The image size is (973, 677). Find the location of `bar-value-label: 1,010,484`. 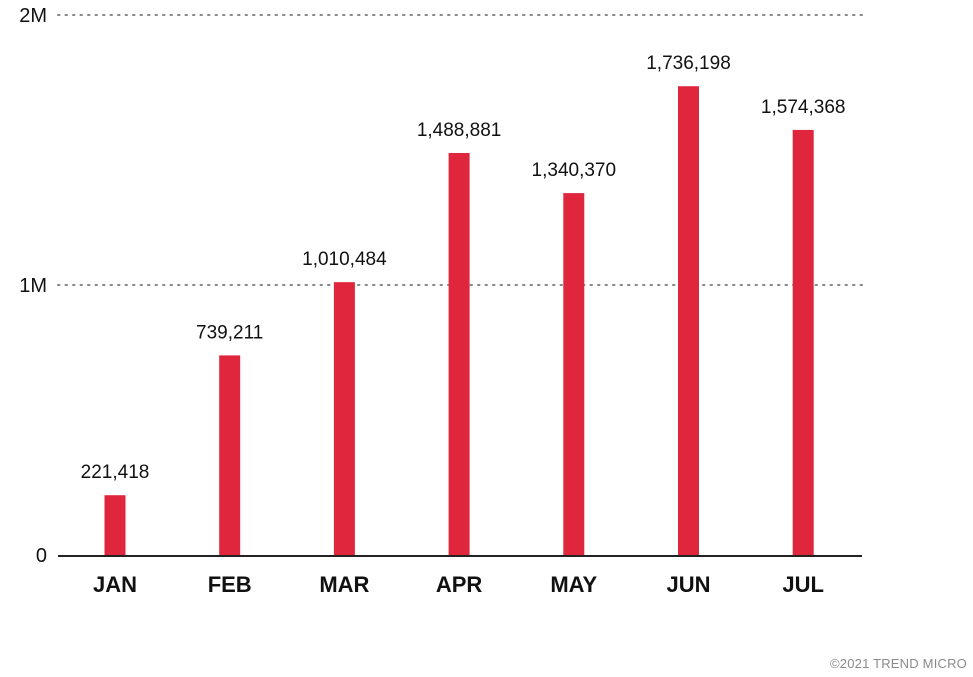

bar-value-label: 1,010,484 is located at coordinates (344, 259).